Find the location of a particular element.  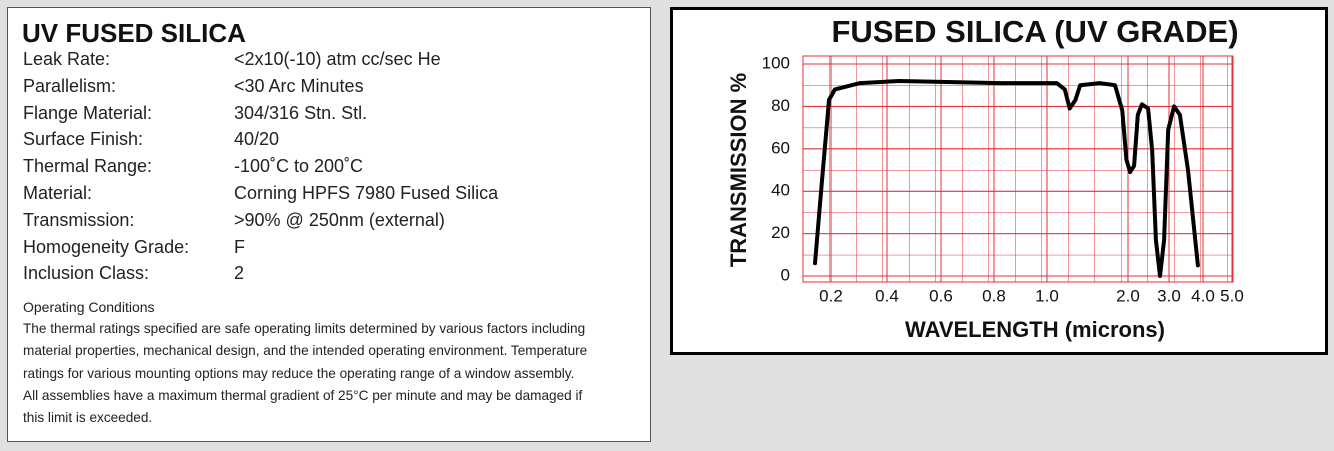

spec-label: Flange Material: is located at coordinates (88, 112).